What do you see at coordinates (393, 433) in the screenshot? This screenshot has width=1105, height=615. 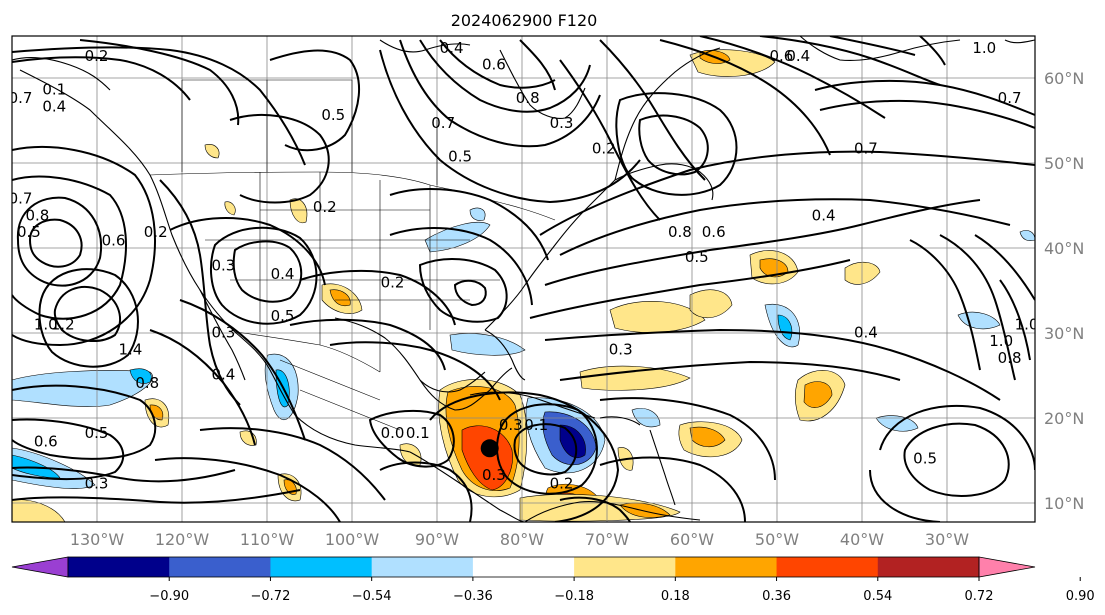 I see `contour-label: 0.0` at bounding box center [393, 433].